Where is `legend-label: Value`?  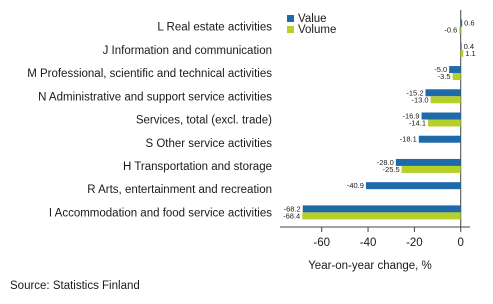 legend-label: Value is located at coordinates (312, 19).